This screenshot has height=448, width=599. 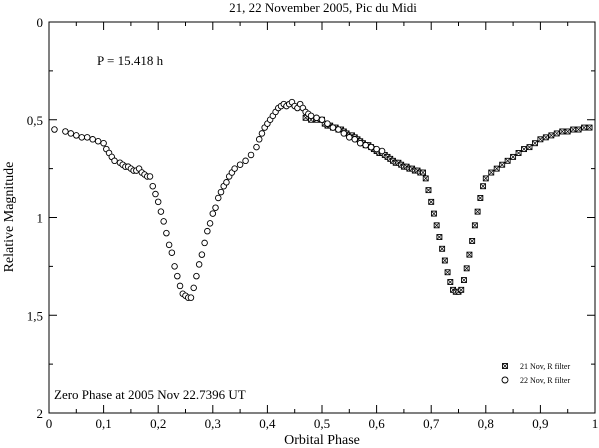 What do you see at coordinates (322, 440) in the screenshot?
I see `x-axis-label: Orbital Phase` at bounding box center [322, 440].